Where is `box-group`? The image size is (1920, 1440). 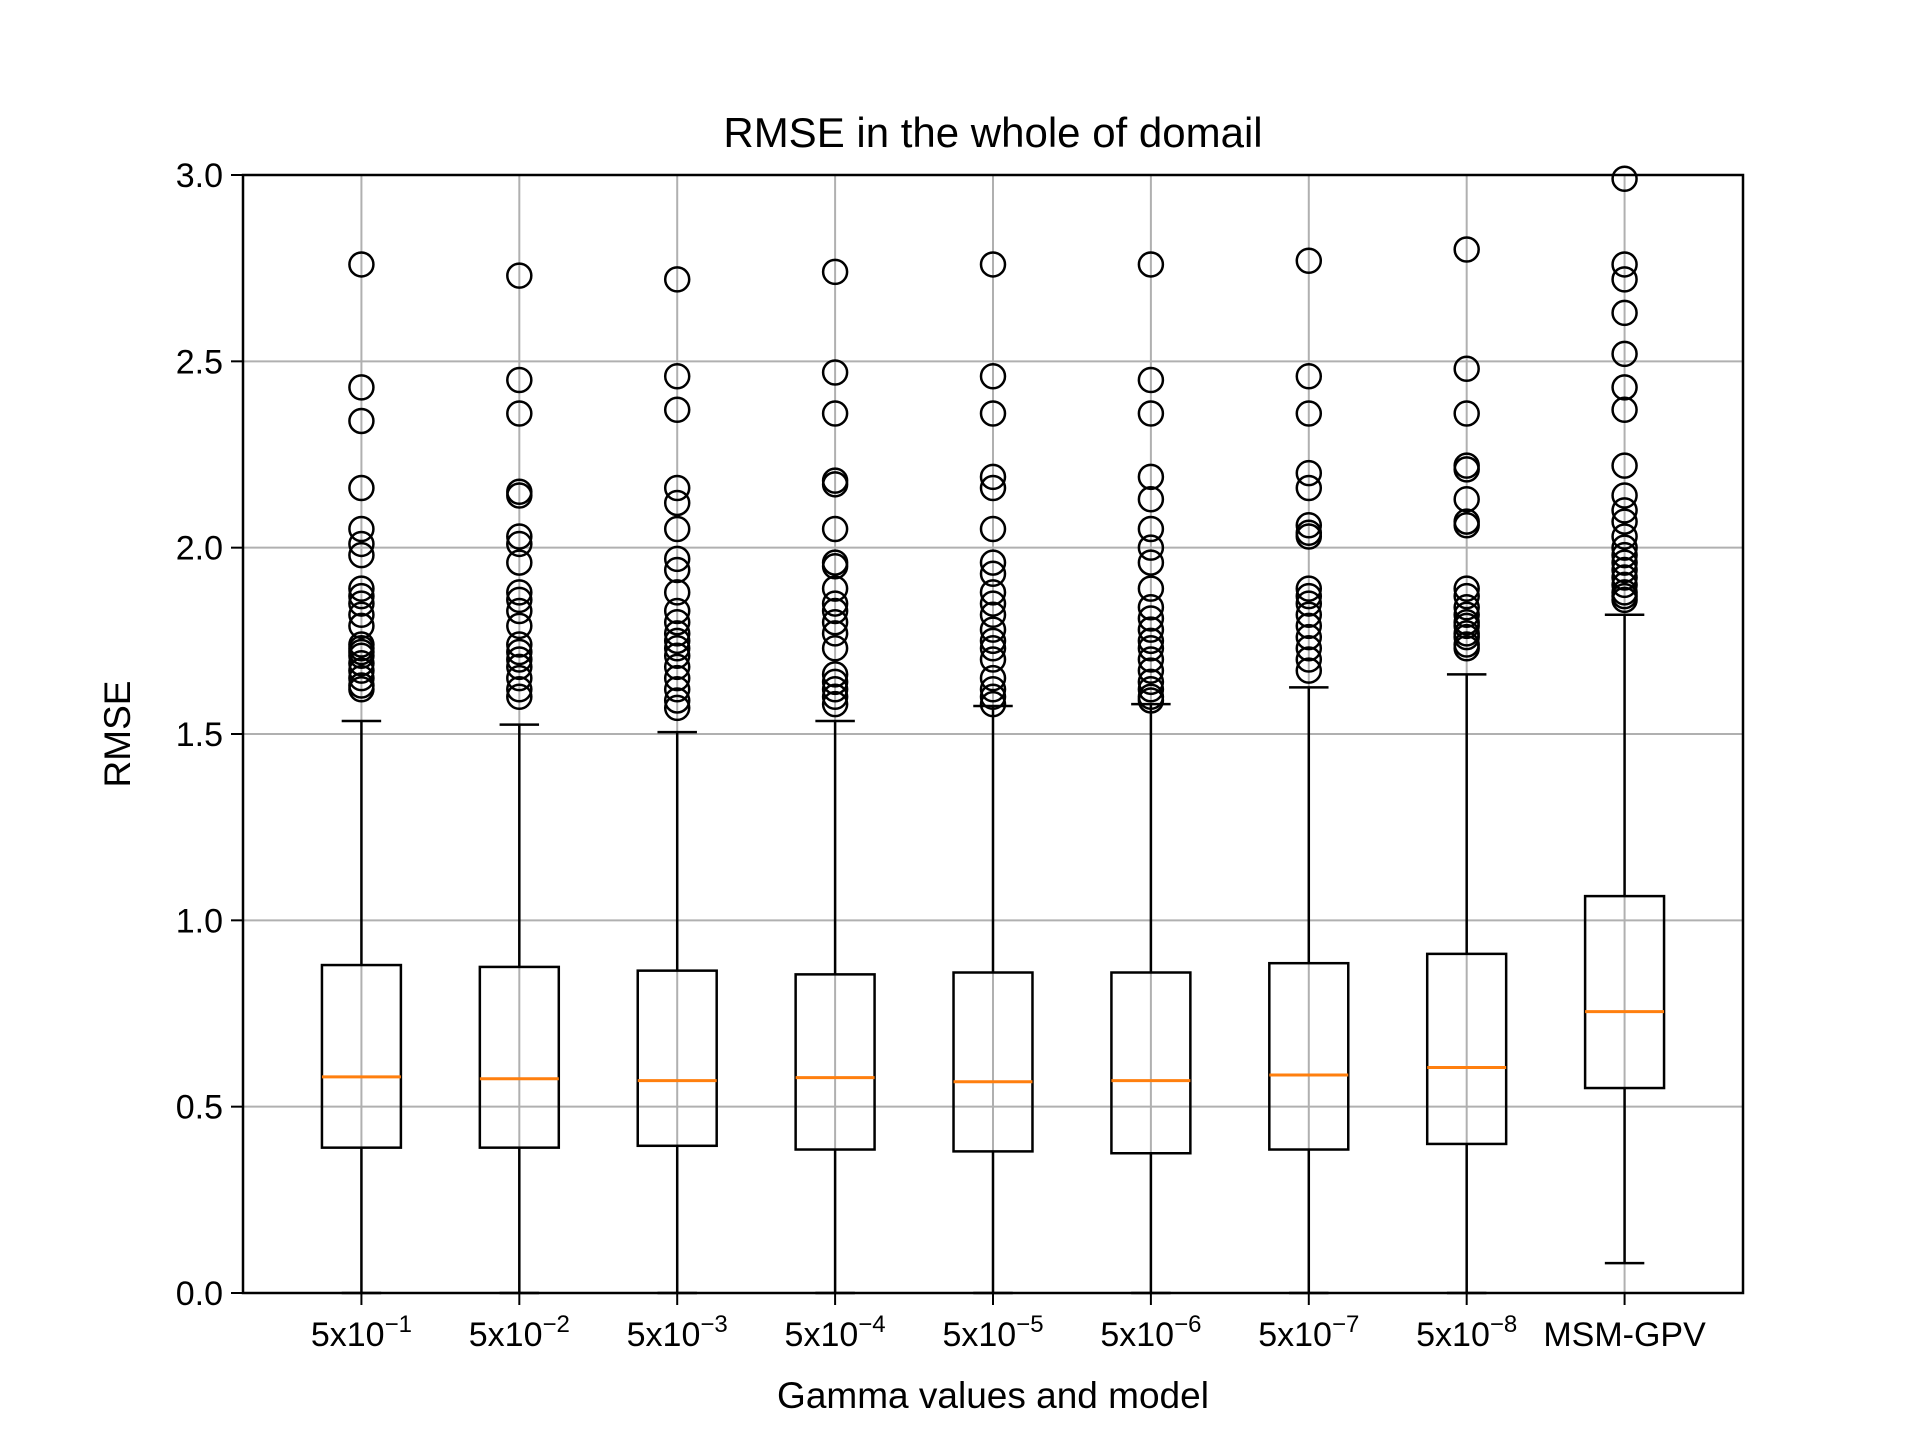 box-group is located at coordinates (1624, 715).